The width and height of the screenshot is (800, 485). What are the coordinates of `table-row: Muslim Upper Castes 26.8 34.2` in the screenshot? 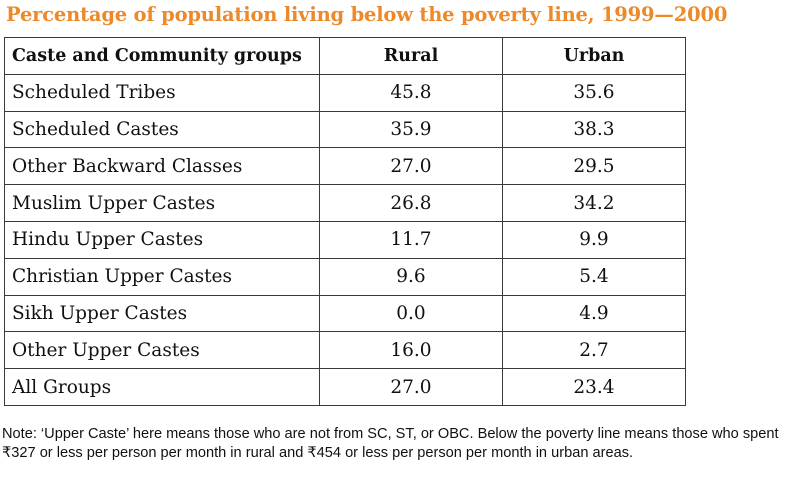 It's located at (345, 203).